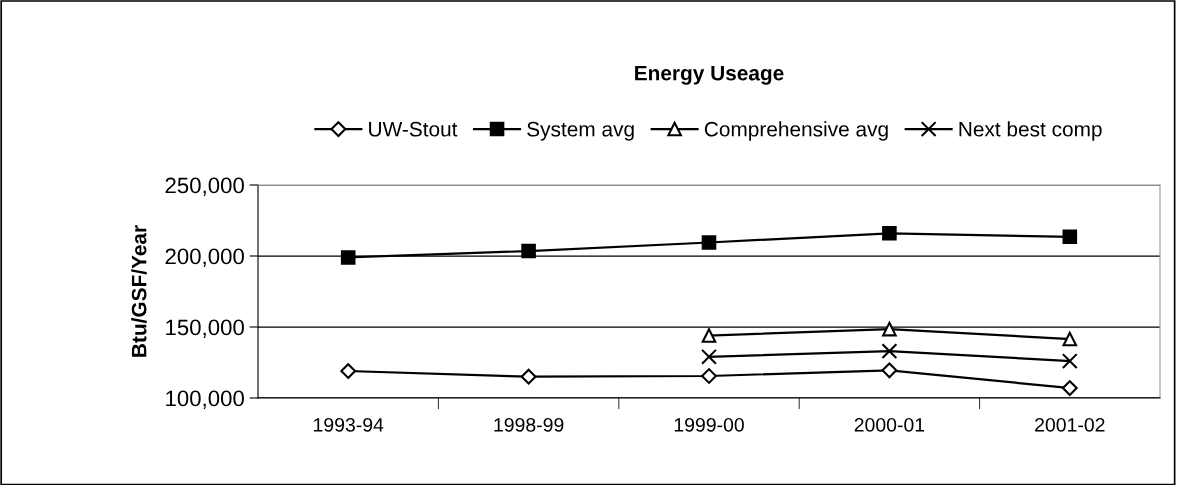 This screenshot has height=485, width=1177. I want to click on legend-label: UW-Stout, so click(413, 129).